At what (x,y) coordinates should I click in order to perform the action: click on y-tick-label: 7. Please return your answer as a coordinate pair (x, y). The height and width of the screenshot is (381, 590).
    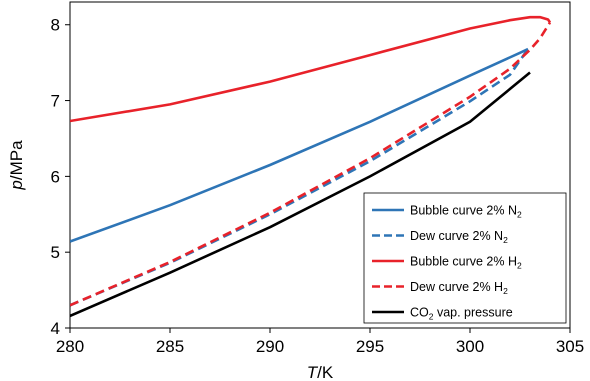
    Looking at the image, I should click on (55, 101).